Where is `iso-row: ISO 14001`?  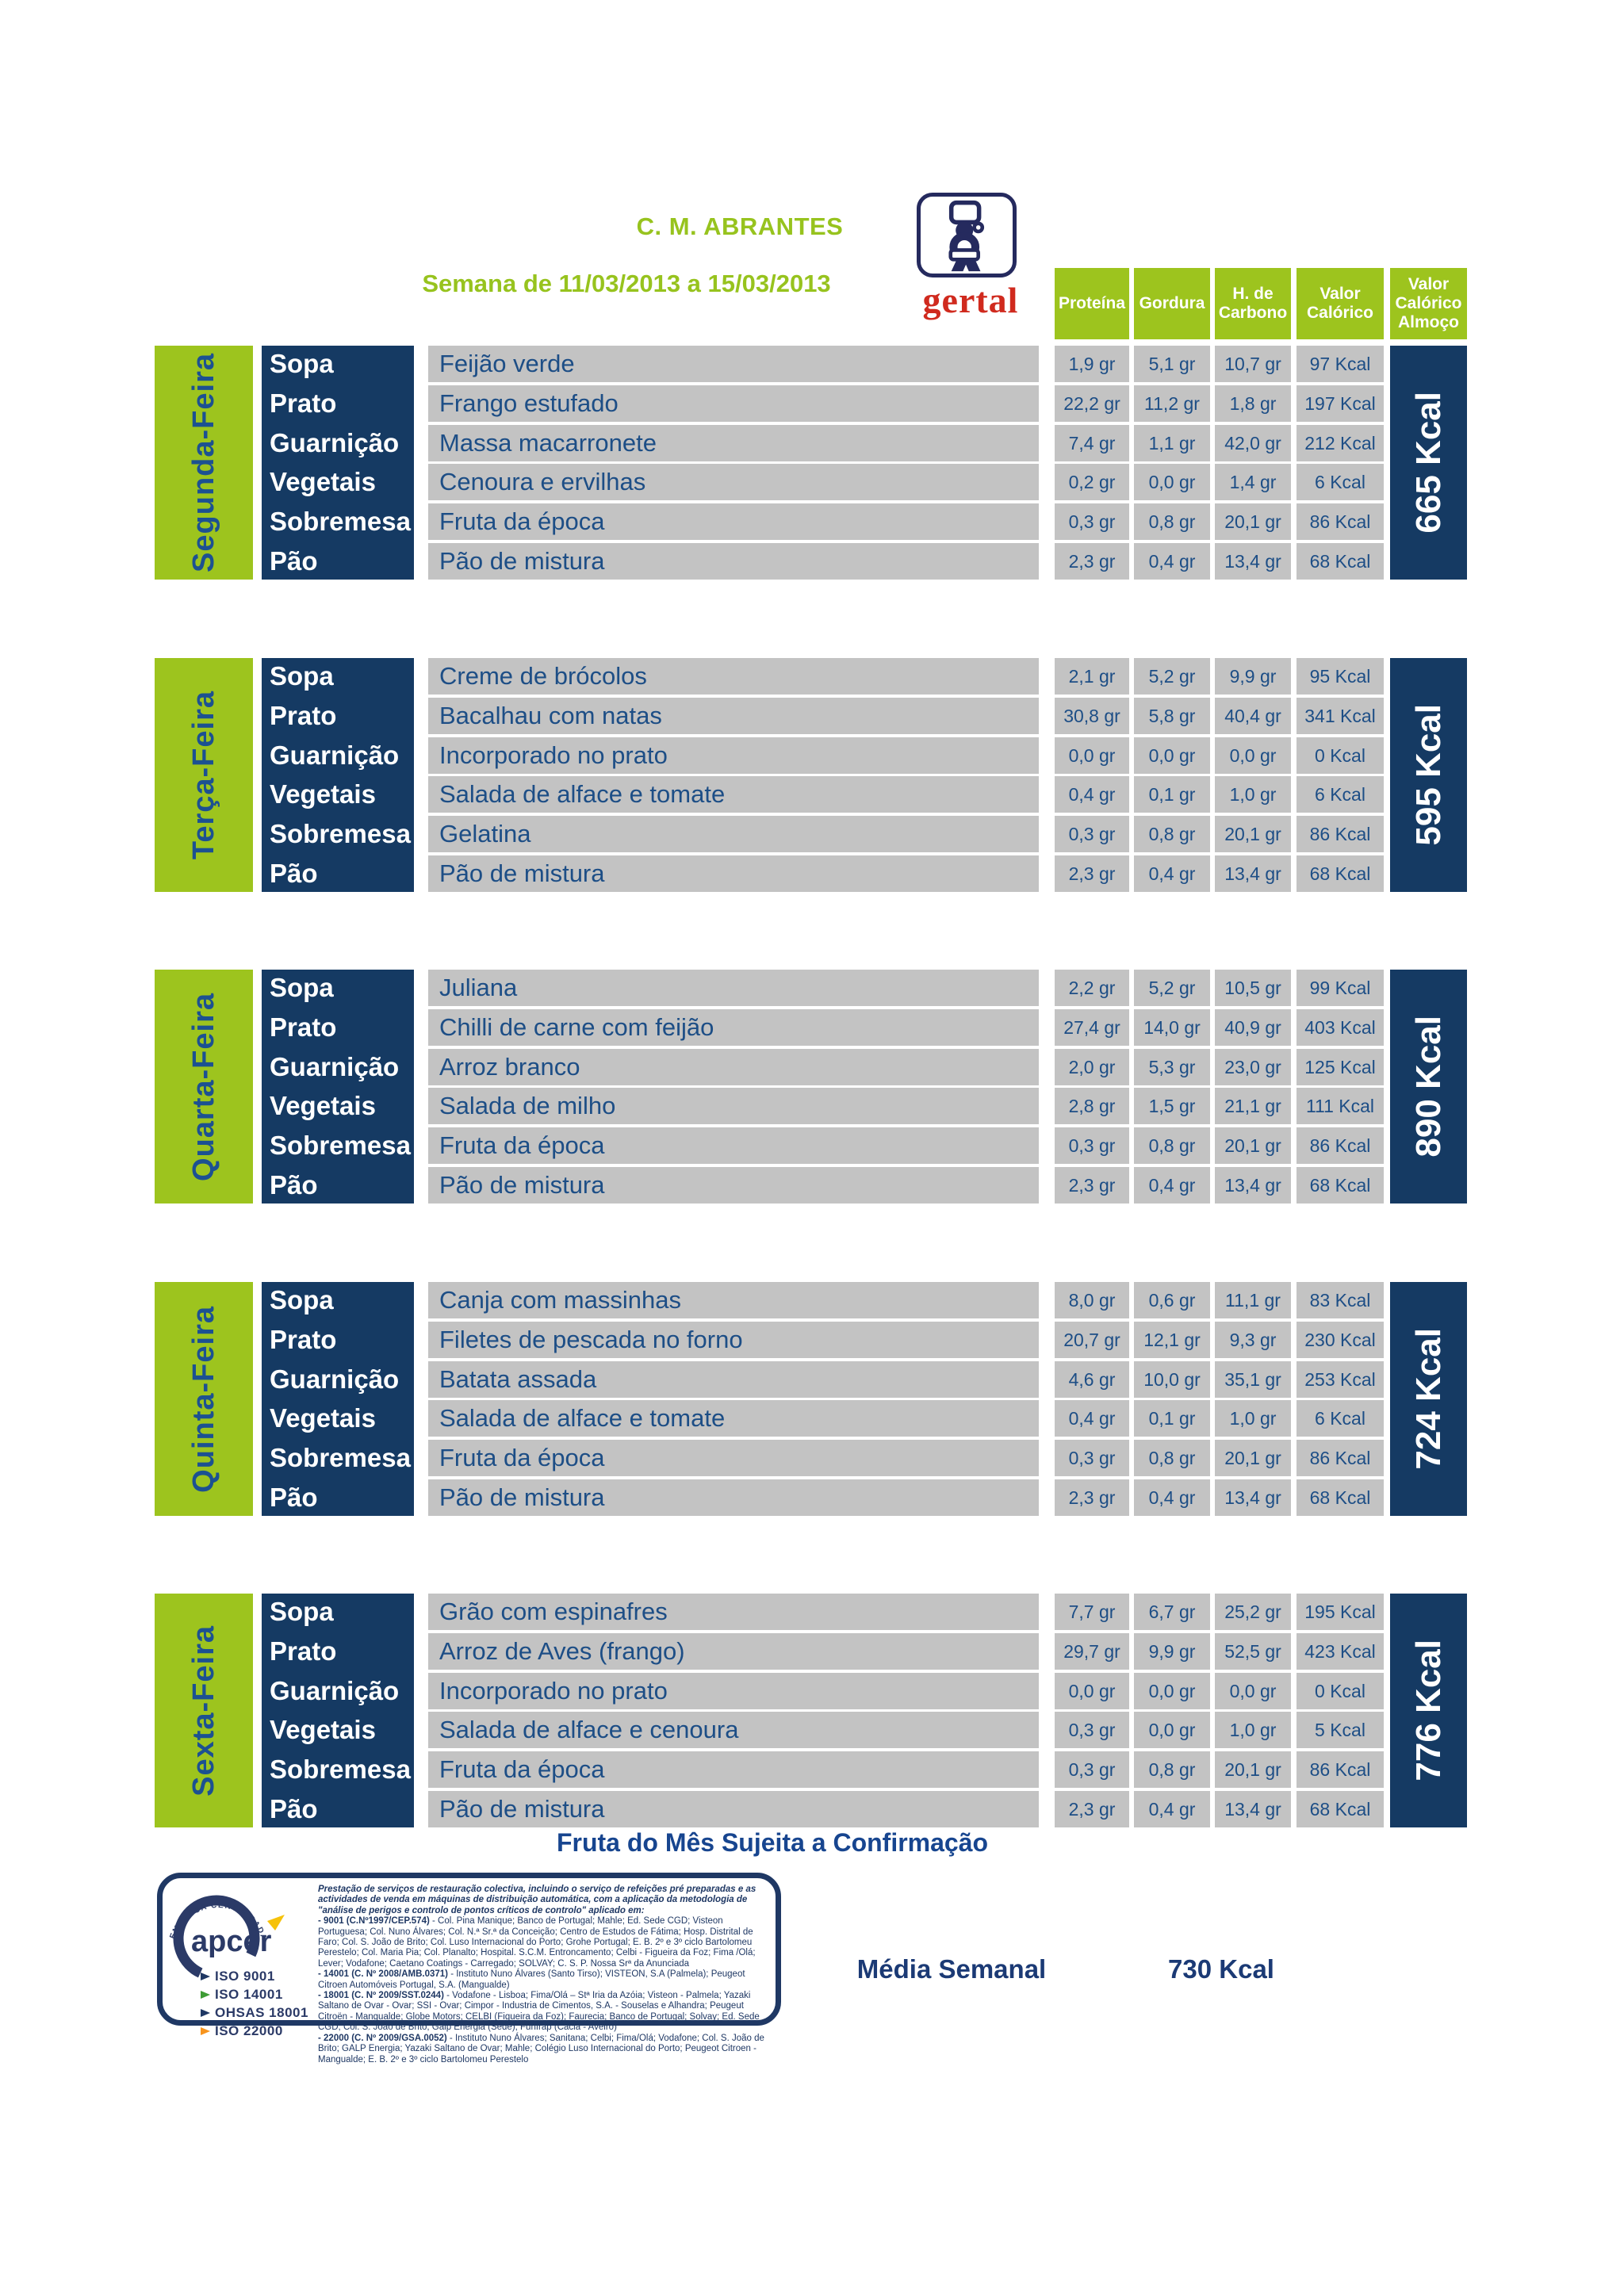 iso-row: ISO 14001 is located at coordinates (255, 1994).